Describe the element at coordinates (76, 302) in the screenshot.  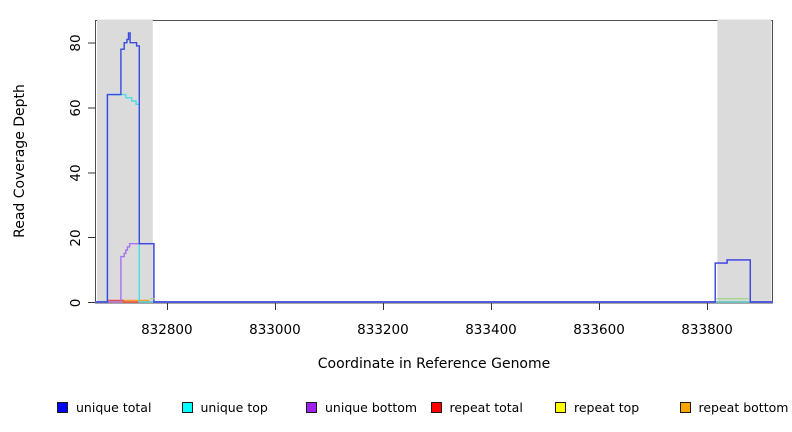
I see `y-tick-label-0: 0` at that location.